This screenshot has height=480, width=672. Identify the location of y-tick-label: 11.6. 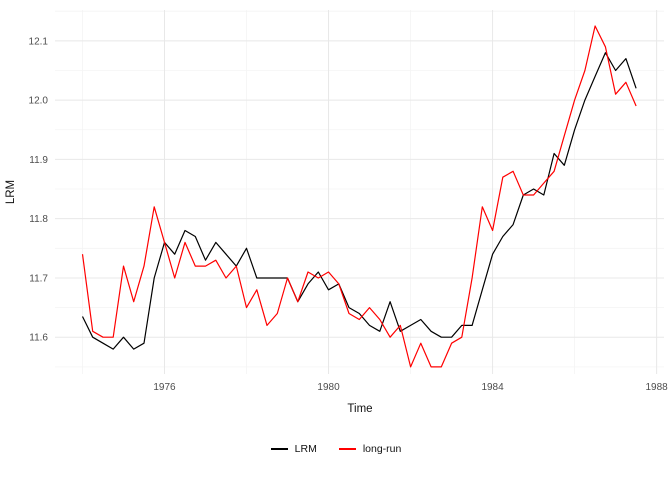
(38, 338).